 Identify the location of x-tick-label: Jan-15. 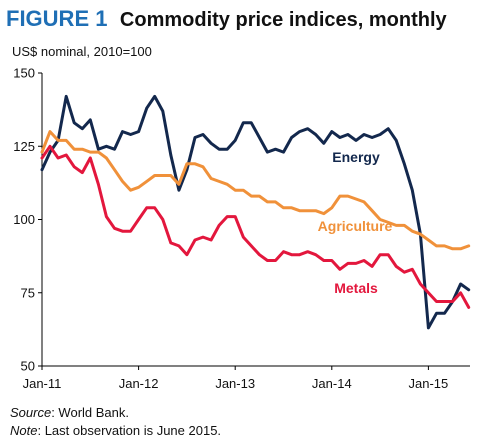
(429, 383).